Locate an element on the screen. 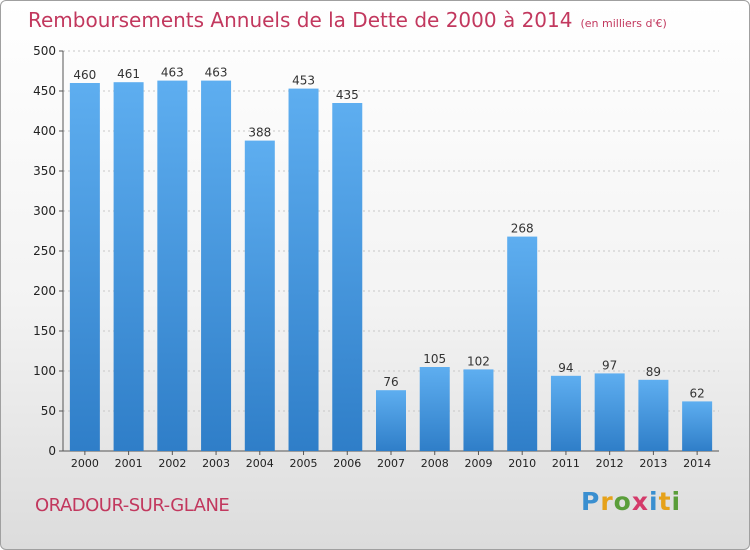 Image resolution: width=750 pixels, height=550 pixels. x-tick-label-2008: 2008 is located at coordinates (435, 463).